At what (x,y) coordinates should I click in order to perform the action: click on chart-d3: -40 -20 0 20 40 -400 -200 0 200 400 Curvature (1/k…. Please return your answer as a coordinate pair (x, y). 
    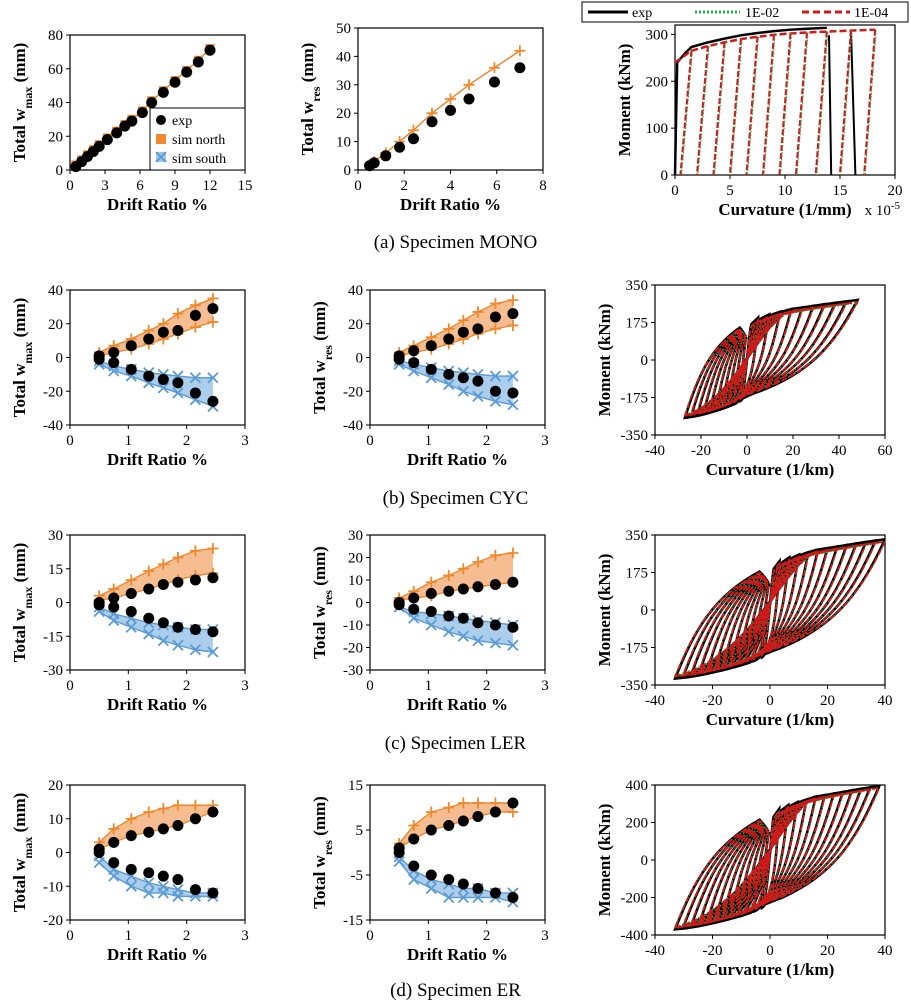
    Looking at the image, I should click on (745, 874).